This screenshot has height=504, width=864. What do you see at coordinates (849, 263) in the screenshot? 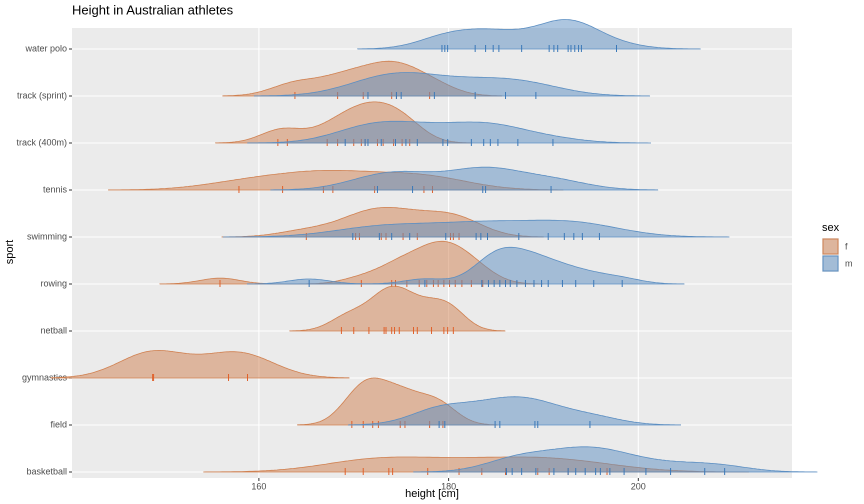
I see `legend-label: m` at bounding box center [849, 263].